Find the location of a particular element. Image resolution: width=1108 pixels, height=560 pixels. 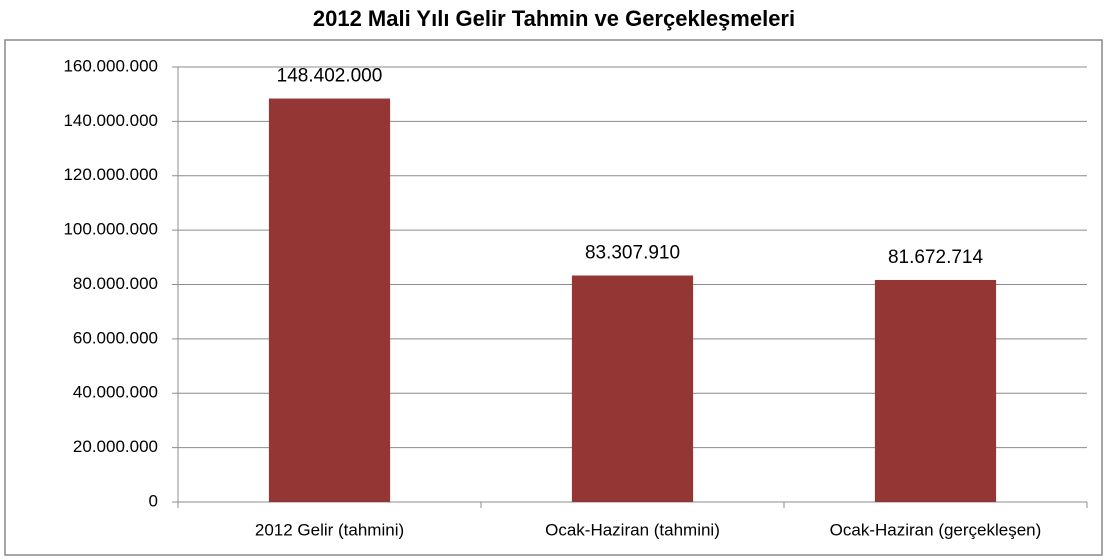

y-tick-label: 60.000.000 is located at coordinates (115, 337).